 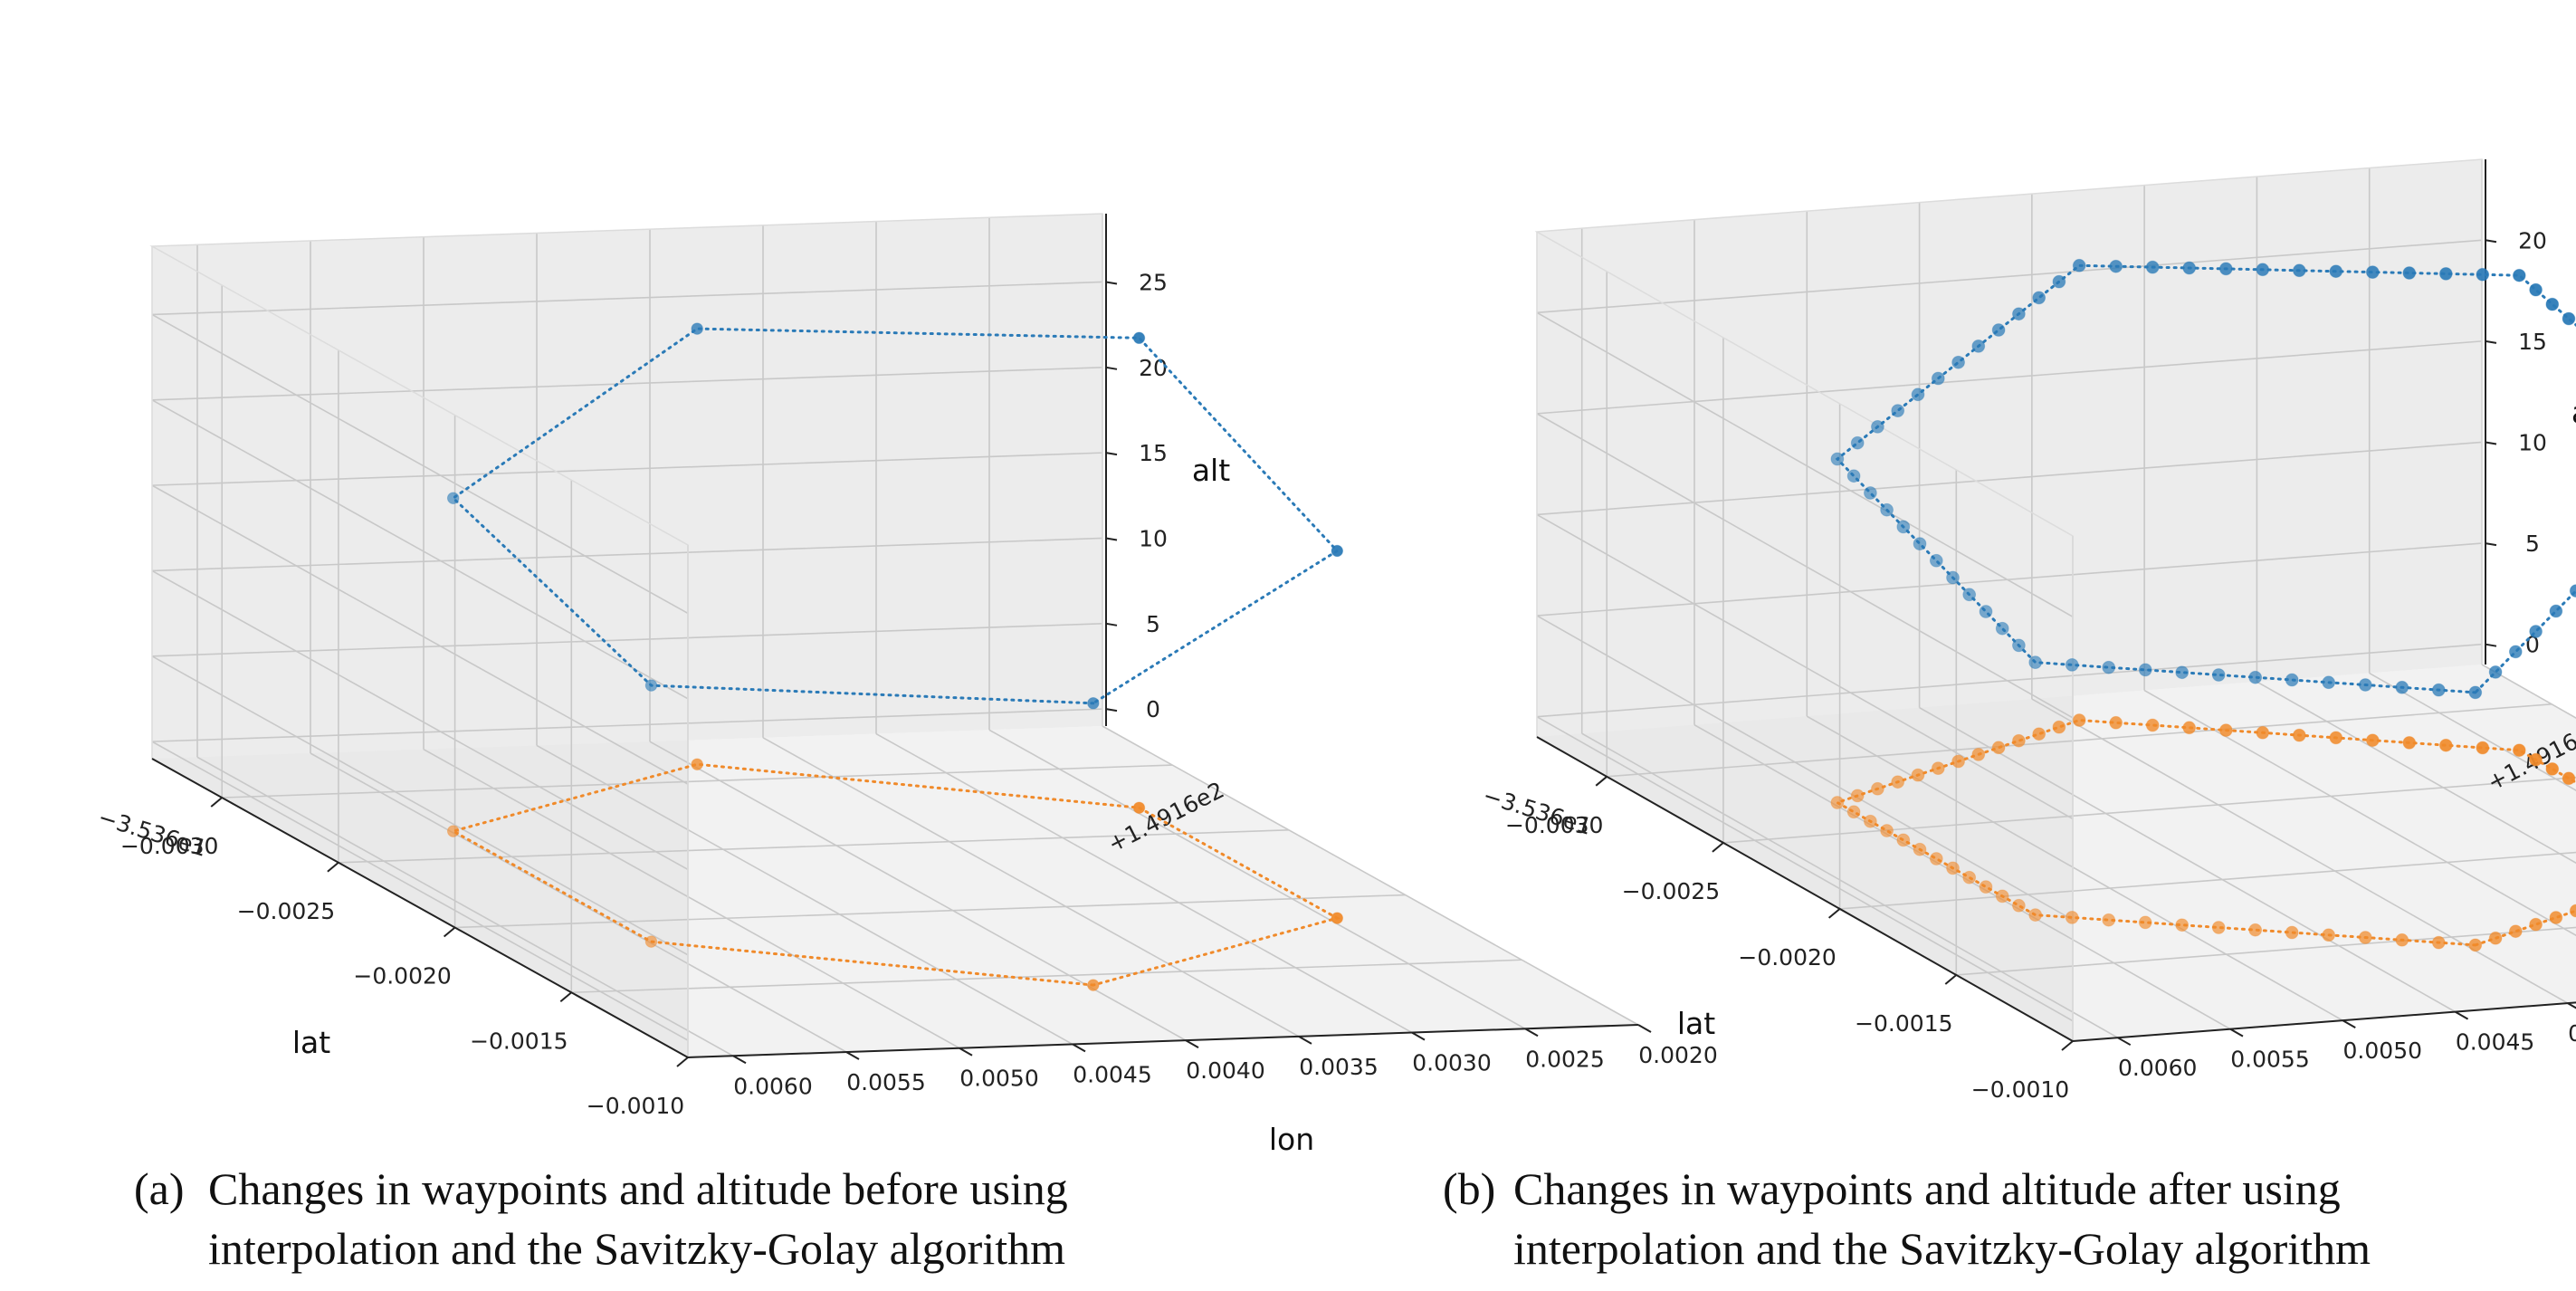 I want to click on y-tick-label-1: 0.0025, so click(x=1565, y=1059).